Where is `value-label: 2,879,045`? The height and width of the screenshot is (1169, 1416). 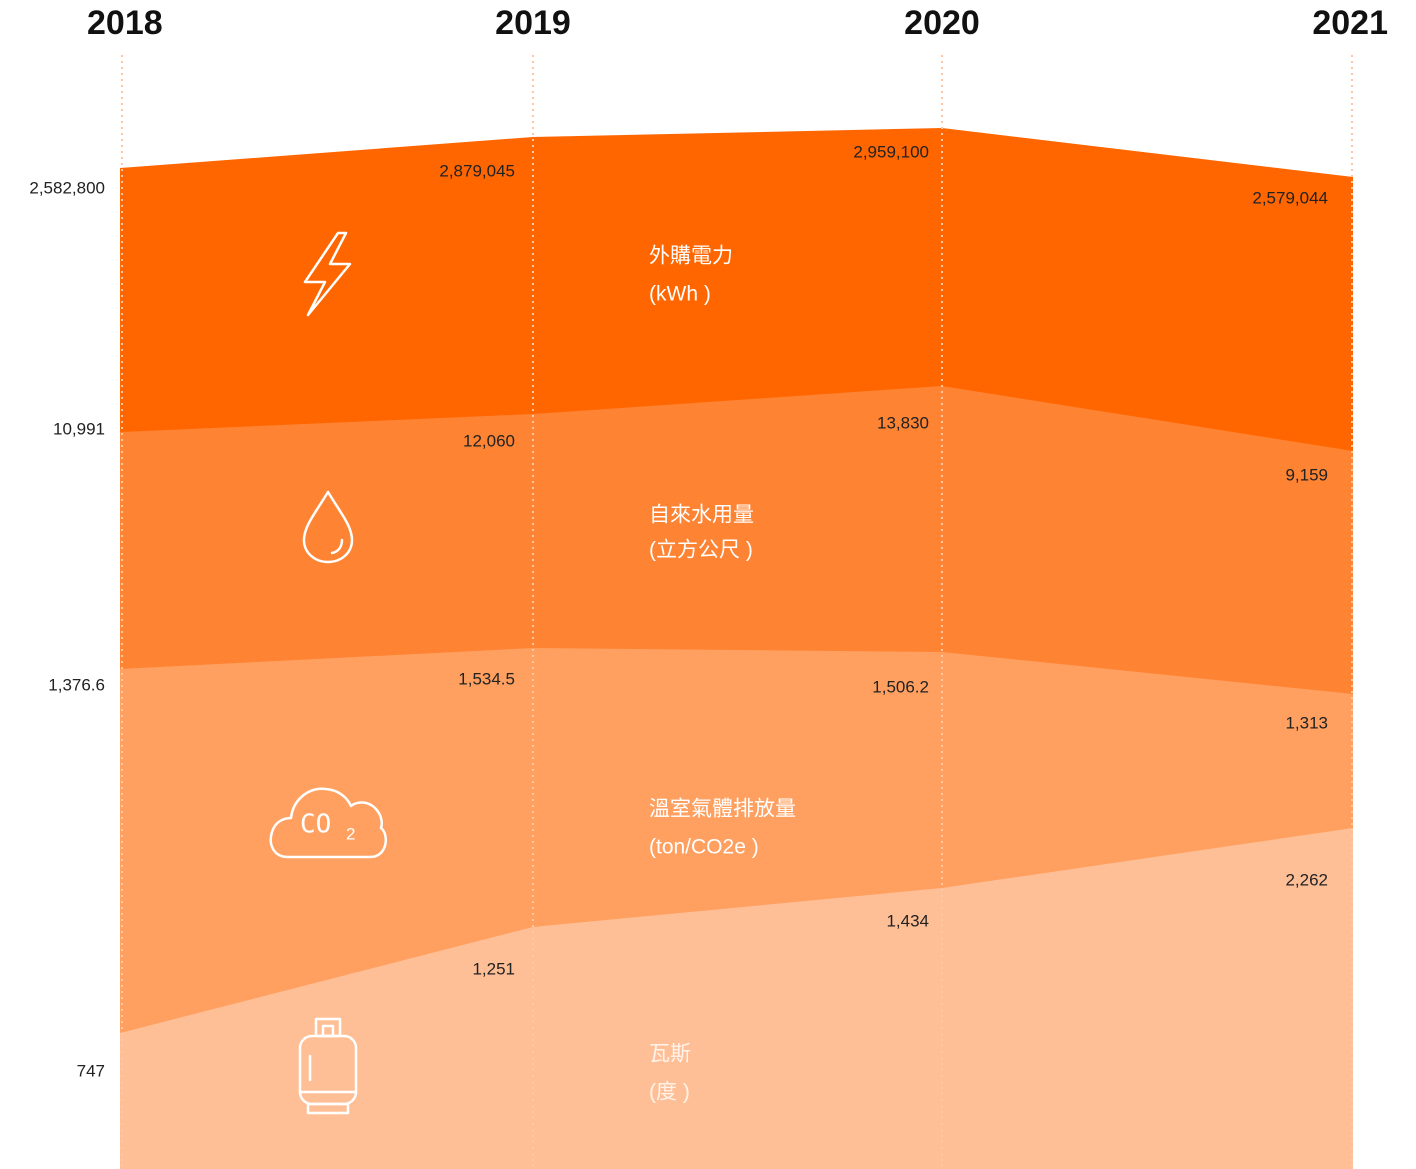
value-label: 2,879,045 is located at coordinates (477, 170).